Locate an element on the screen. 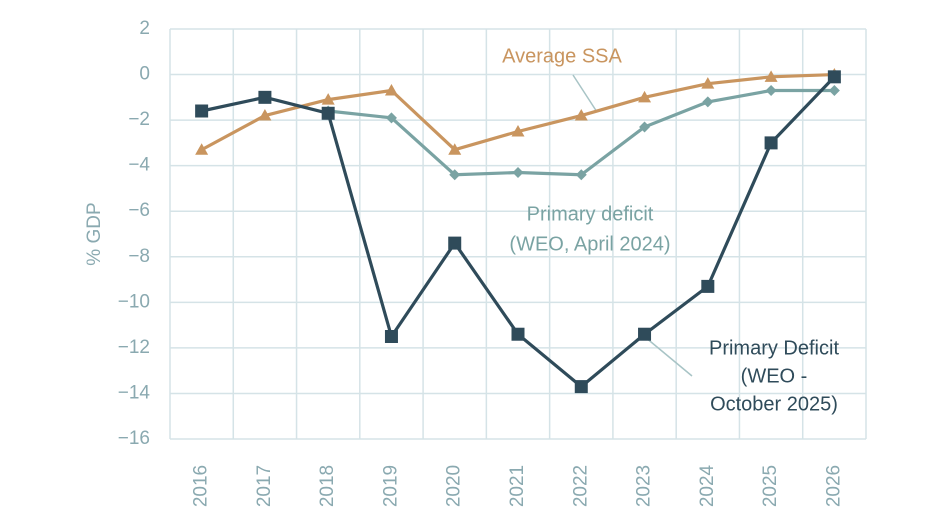 The height and width of the screenshot is (530, 940). x-tick-label: 2021 is located at coordinates (517, 486).